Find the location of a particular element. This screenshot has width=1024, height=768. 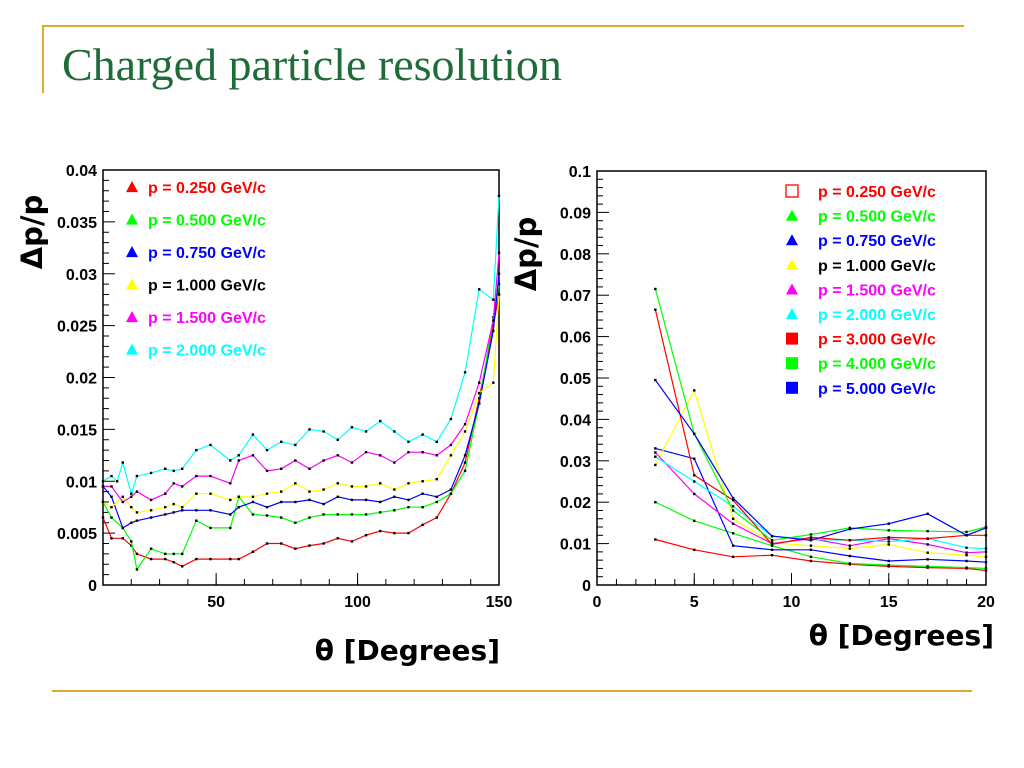

y-tick-label: 0.09 is located at coordinates (575, 213).